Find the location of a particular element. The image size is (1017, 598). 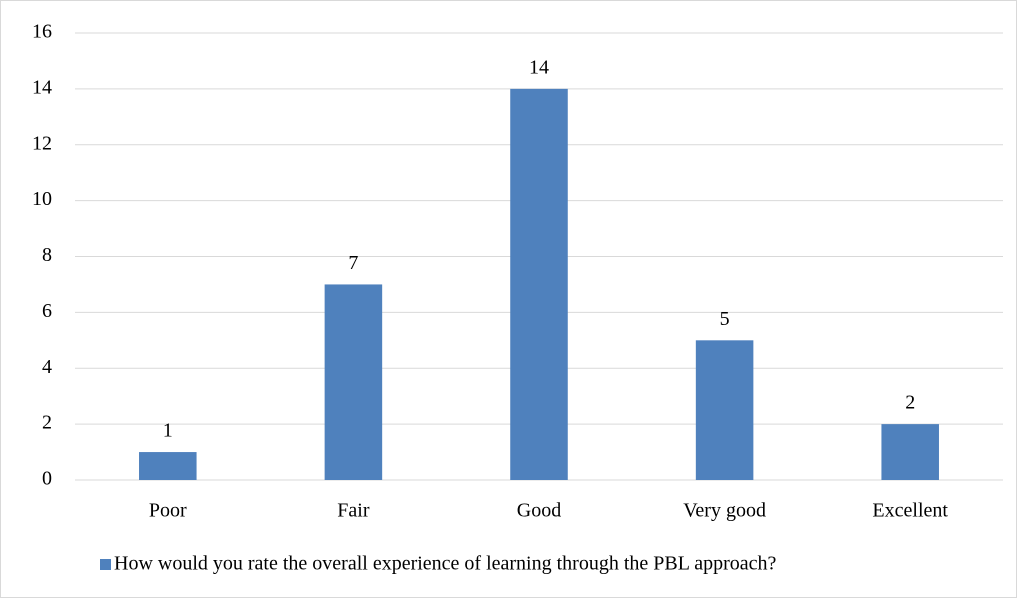

data-label: 5 is located at coordinates (725, 319).